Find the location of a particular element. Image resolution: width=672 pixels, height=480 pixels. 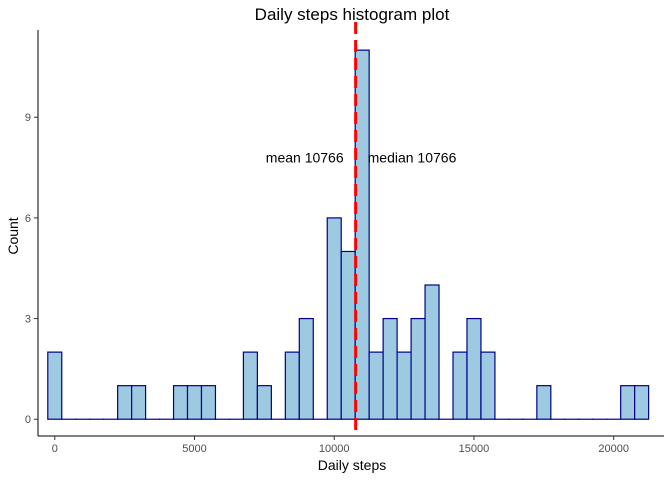

x-tick-label: 10000 is located at coordinates (334, 449).